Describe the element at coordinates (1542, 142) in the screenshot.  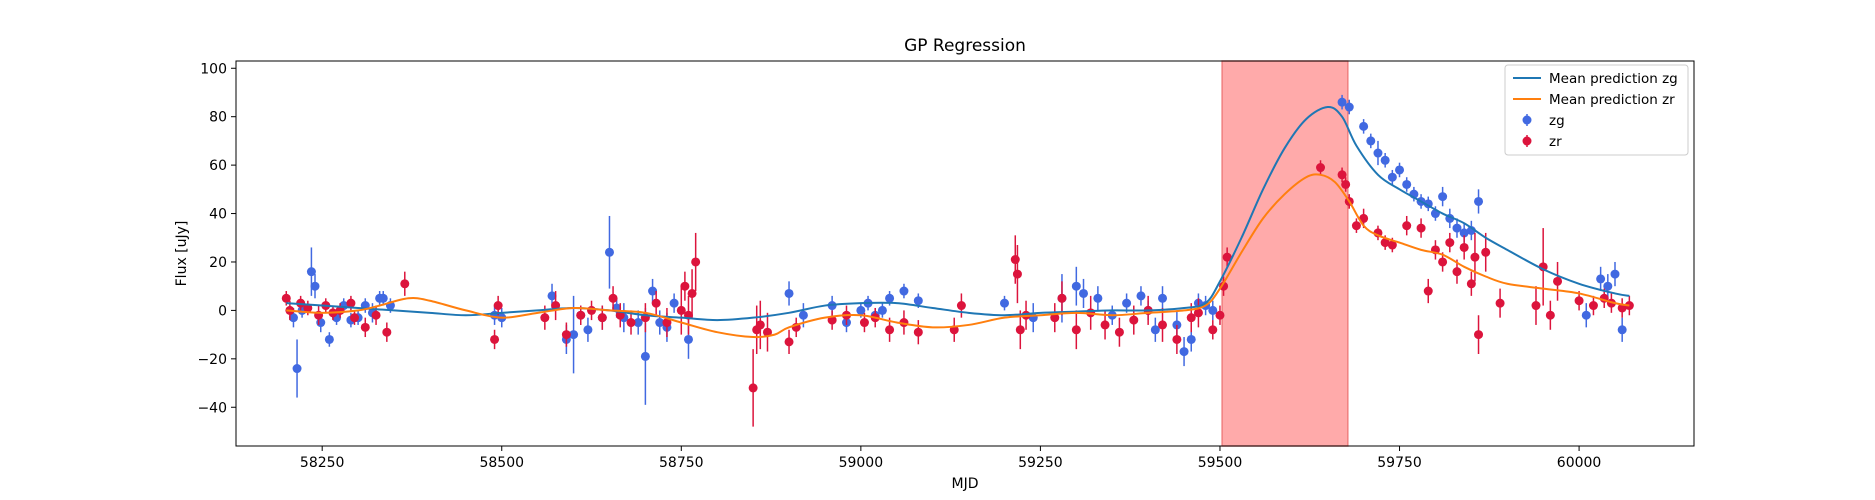
I see `legend-entry-zr: zr` at that location.